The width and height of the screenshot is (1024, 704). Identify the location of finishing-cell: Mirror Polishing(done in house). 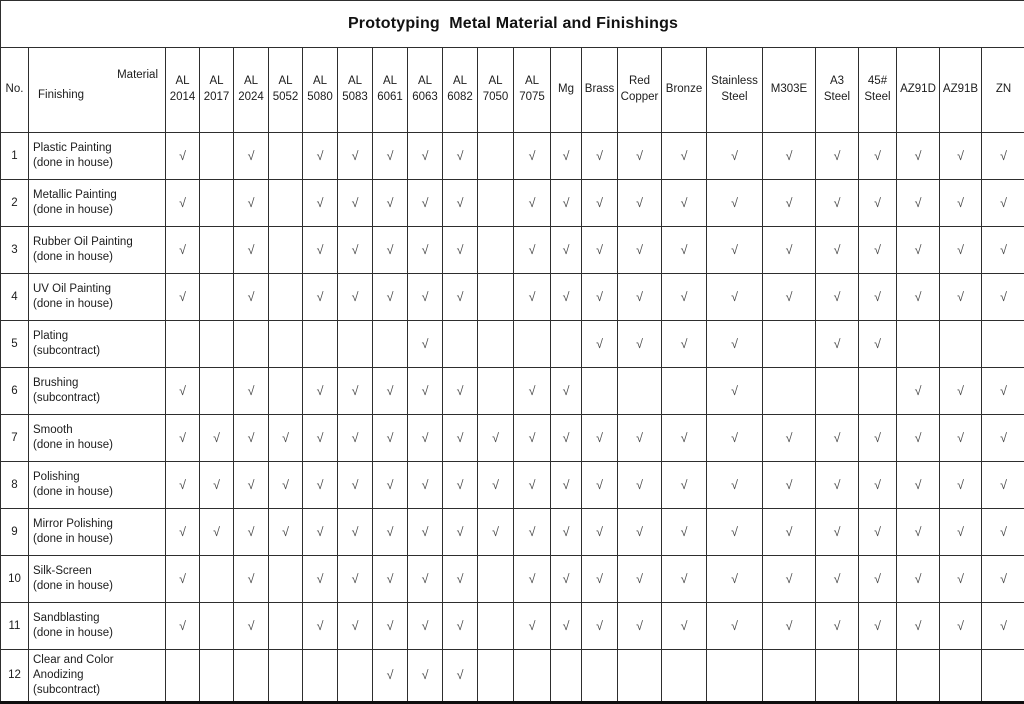
(97, 532).